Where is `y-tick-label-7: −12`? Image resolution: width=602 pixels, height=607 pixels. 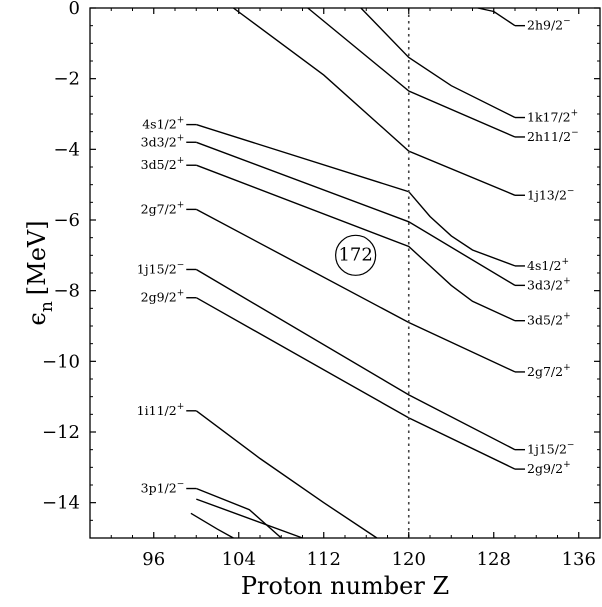
y-tick-label-7: −12 is located at coordinates (61, 432).